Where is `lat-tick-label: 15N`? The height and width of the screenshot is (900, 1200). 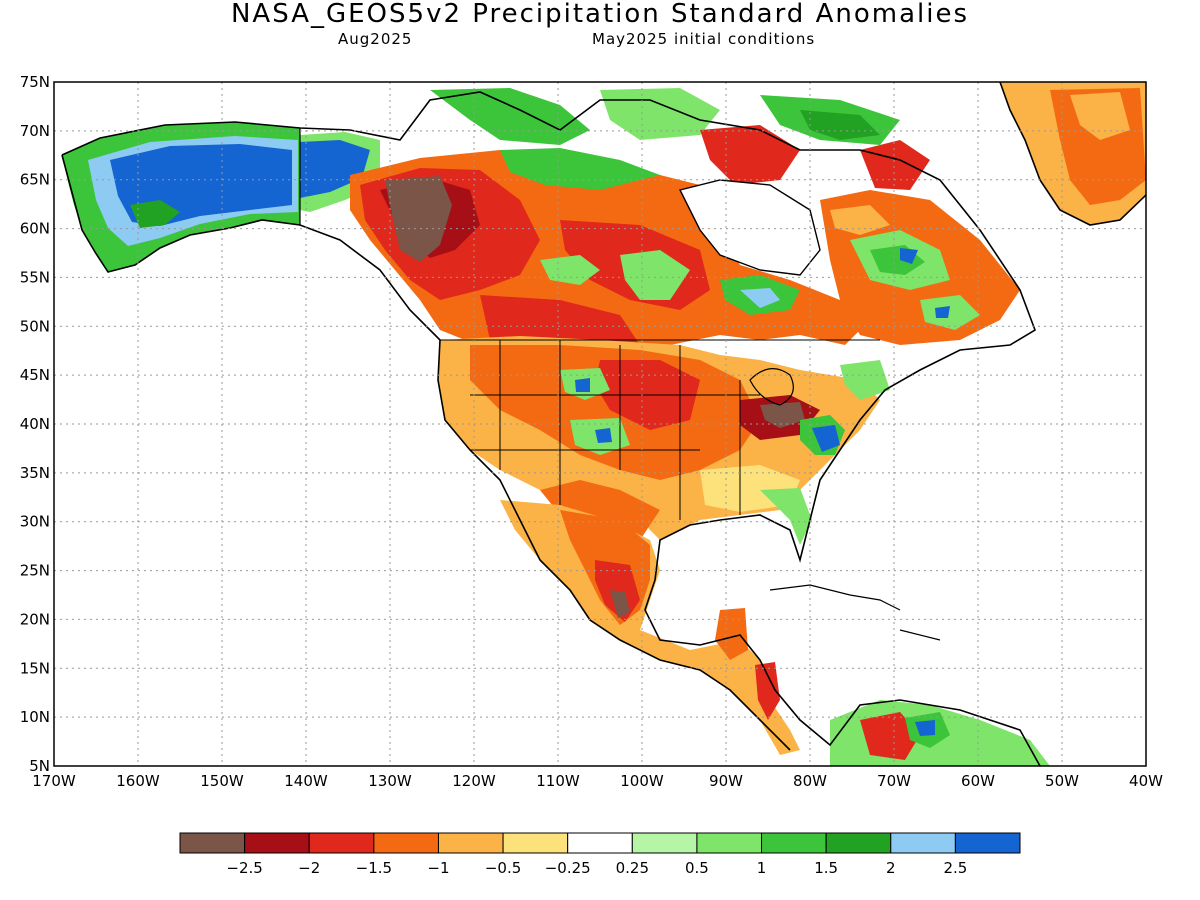
lat-tick-label: 15N is located at coordinates (35, 668).